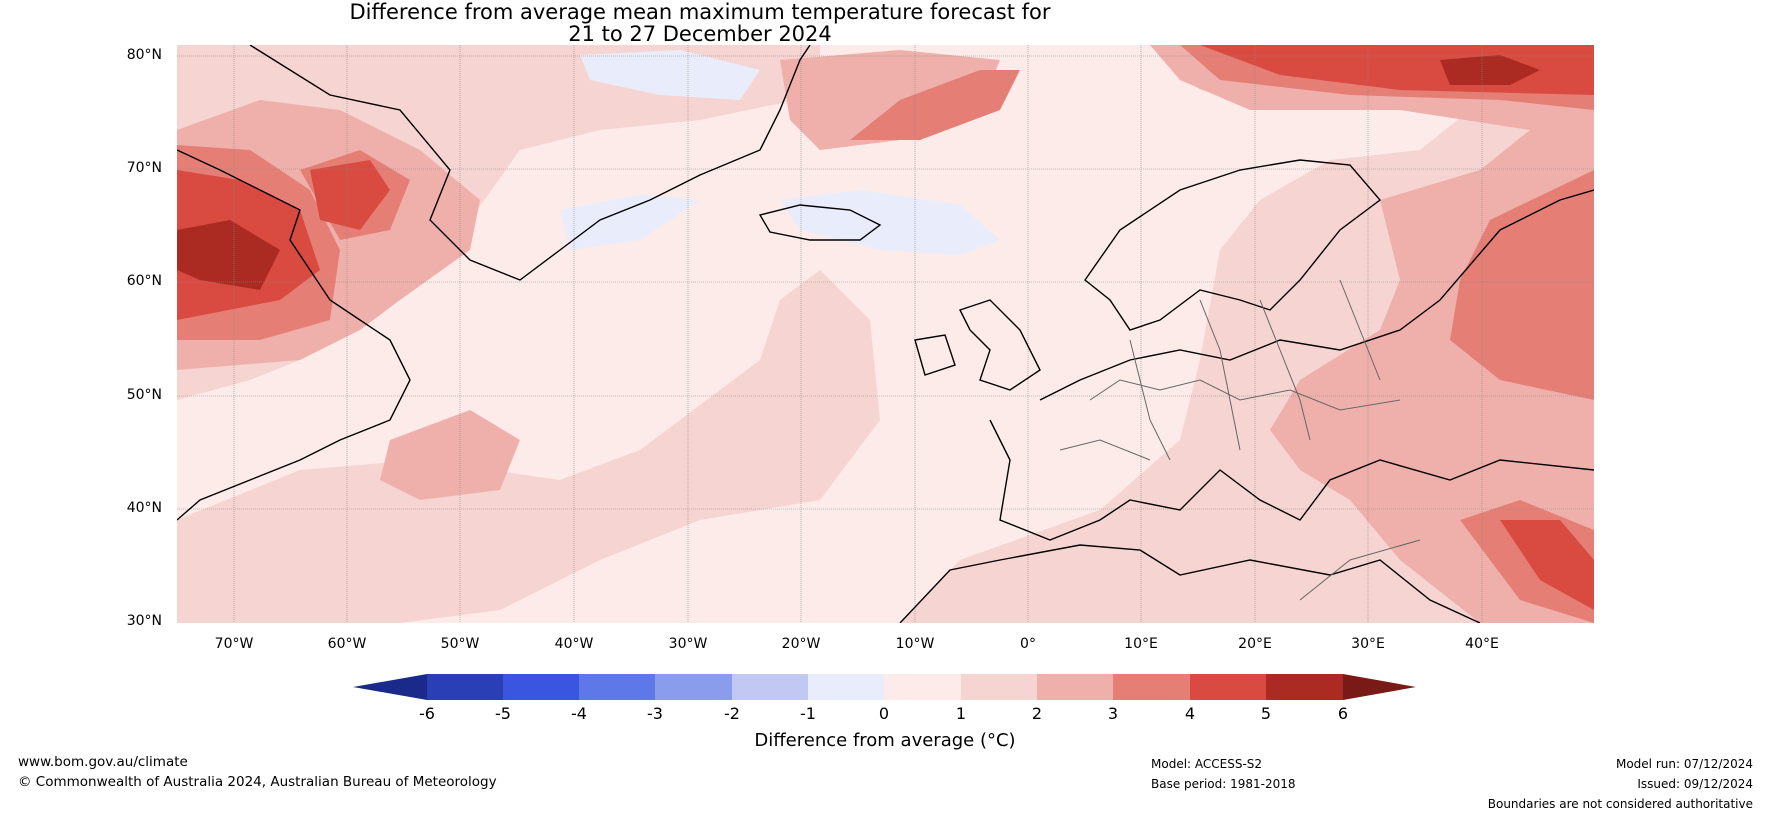 The height and width of the screenshot is (816, 1770). I want to click on map-title-line2: 21 to 27 December 2024, so click(700, 34).